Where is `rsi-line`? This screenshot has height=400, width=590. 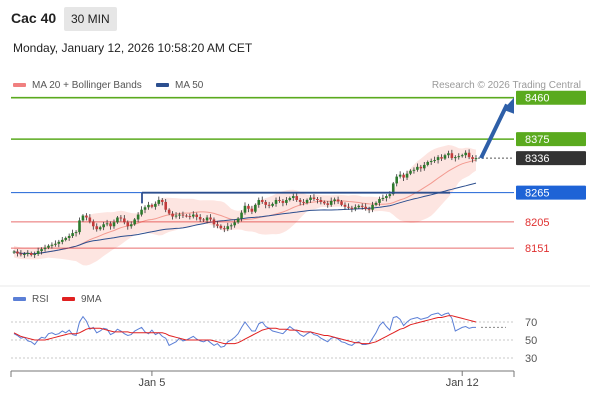
rsi-line is located at coordinates (244, 330).